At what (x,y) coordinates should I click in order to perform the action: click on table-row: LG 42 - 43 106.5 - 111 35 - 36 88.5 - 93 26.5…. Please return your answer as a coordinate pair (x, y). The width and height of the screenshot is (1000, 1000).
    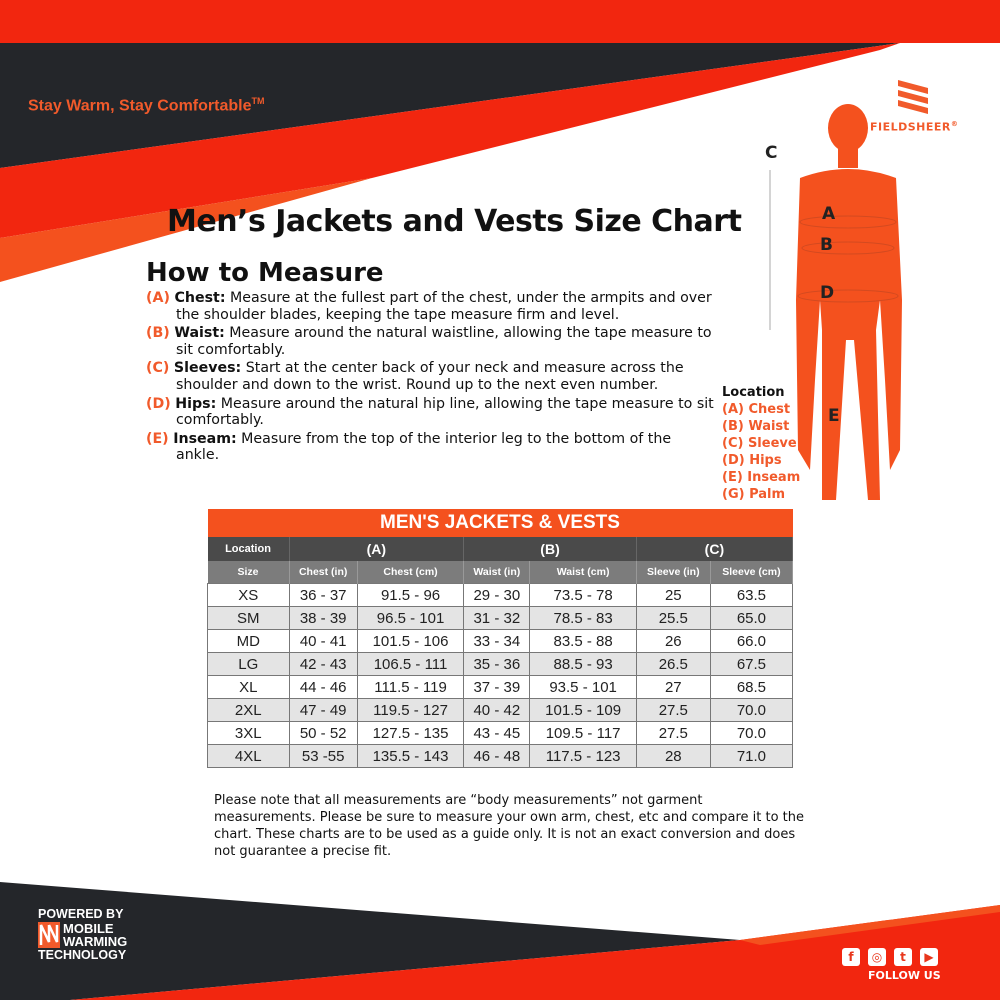
    Looking at the image, I should click on (500, 664).